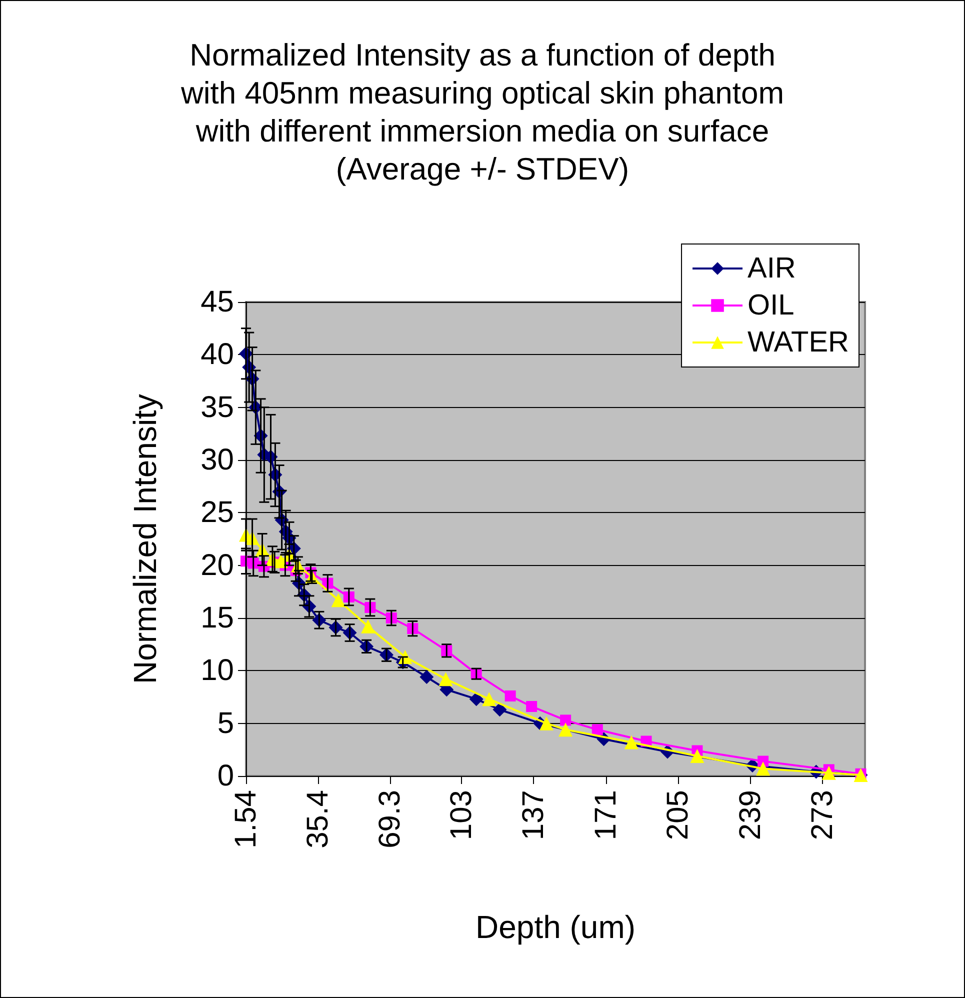 The width and height of the screenshot is (965, 998). Describe the element at coordinates (799, 342) in the screenshot. I see `legend-label: WATER` at that location.